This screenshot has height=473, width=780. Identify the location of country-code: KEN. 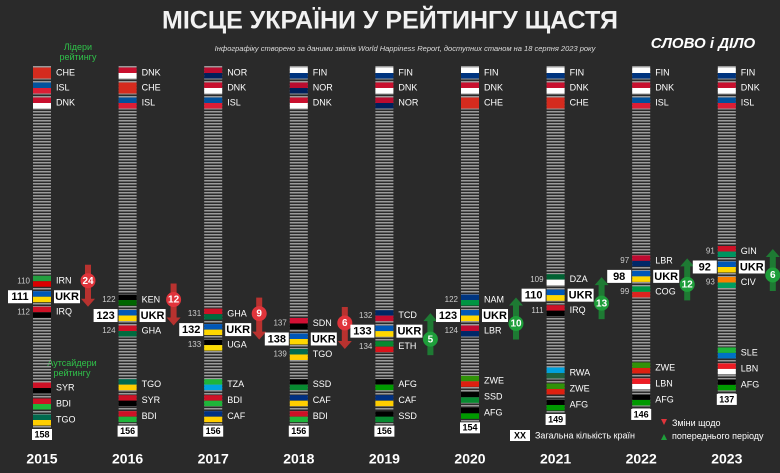
(151, 299).